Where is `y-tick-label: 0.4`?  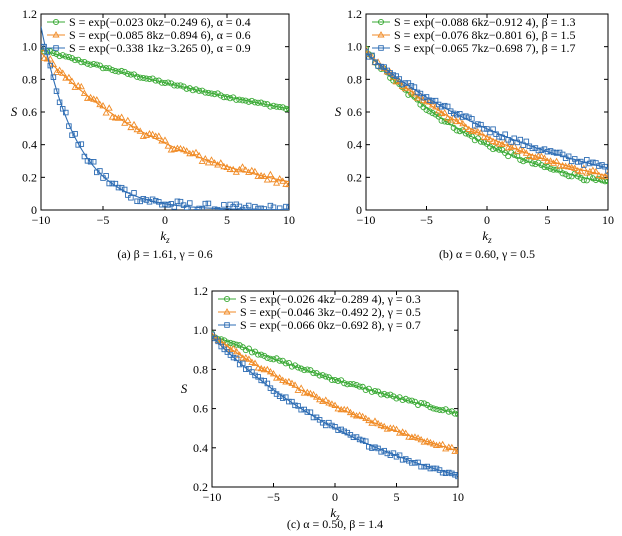 y-tick-label: 0.4 is located at coordinates (354, 145).